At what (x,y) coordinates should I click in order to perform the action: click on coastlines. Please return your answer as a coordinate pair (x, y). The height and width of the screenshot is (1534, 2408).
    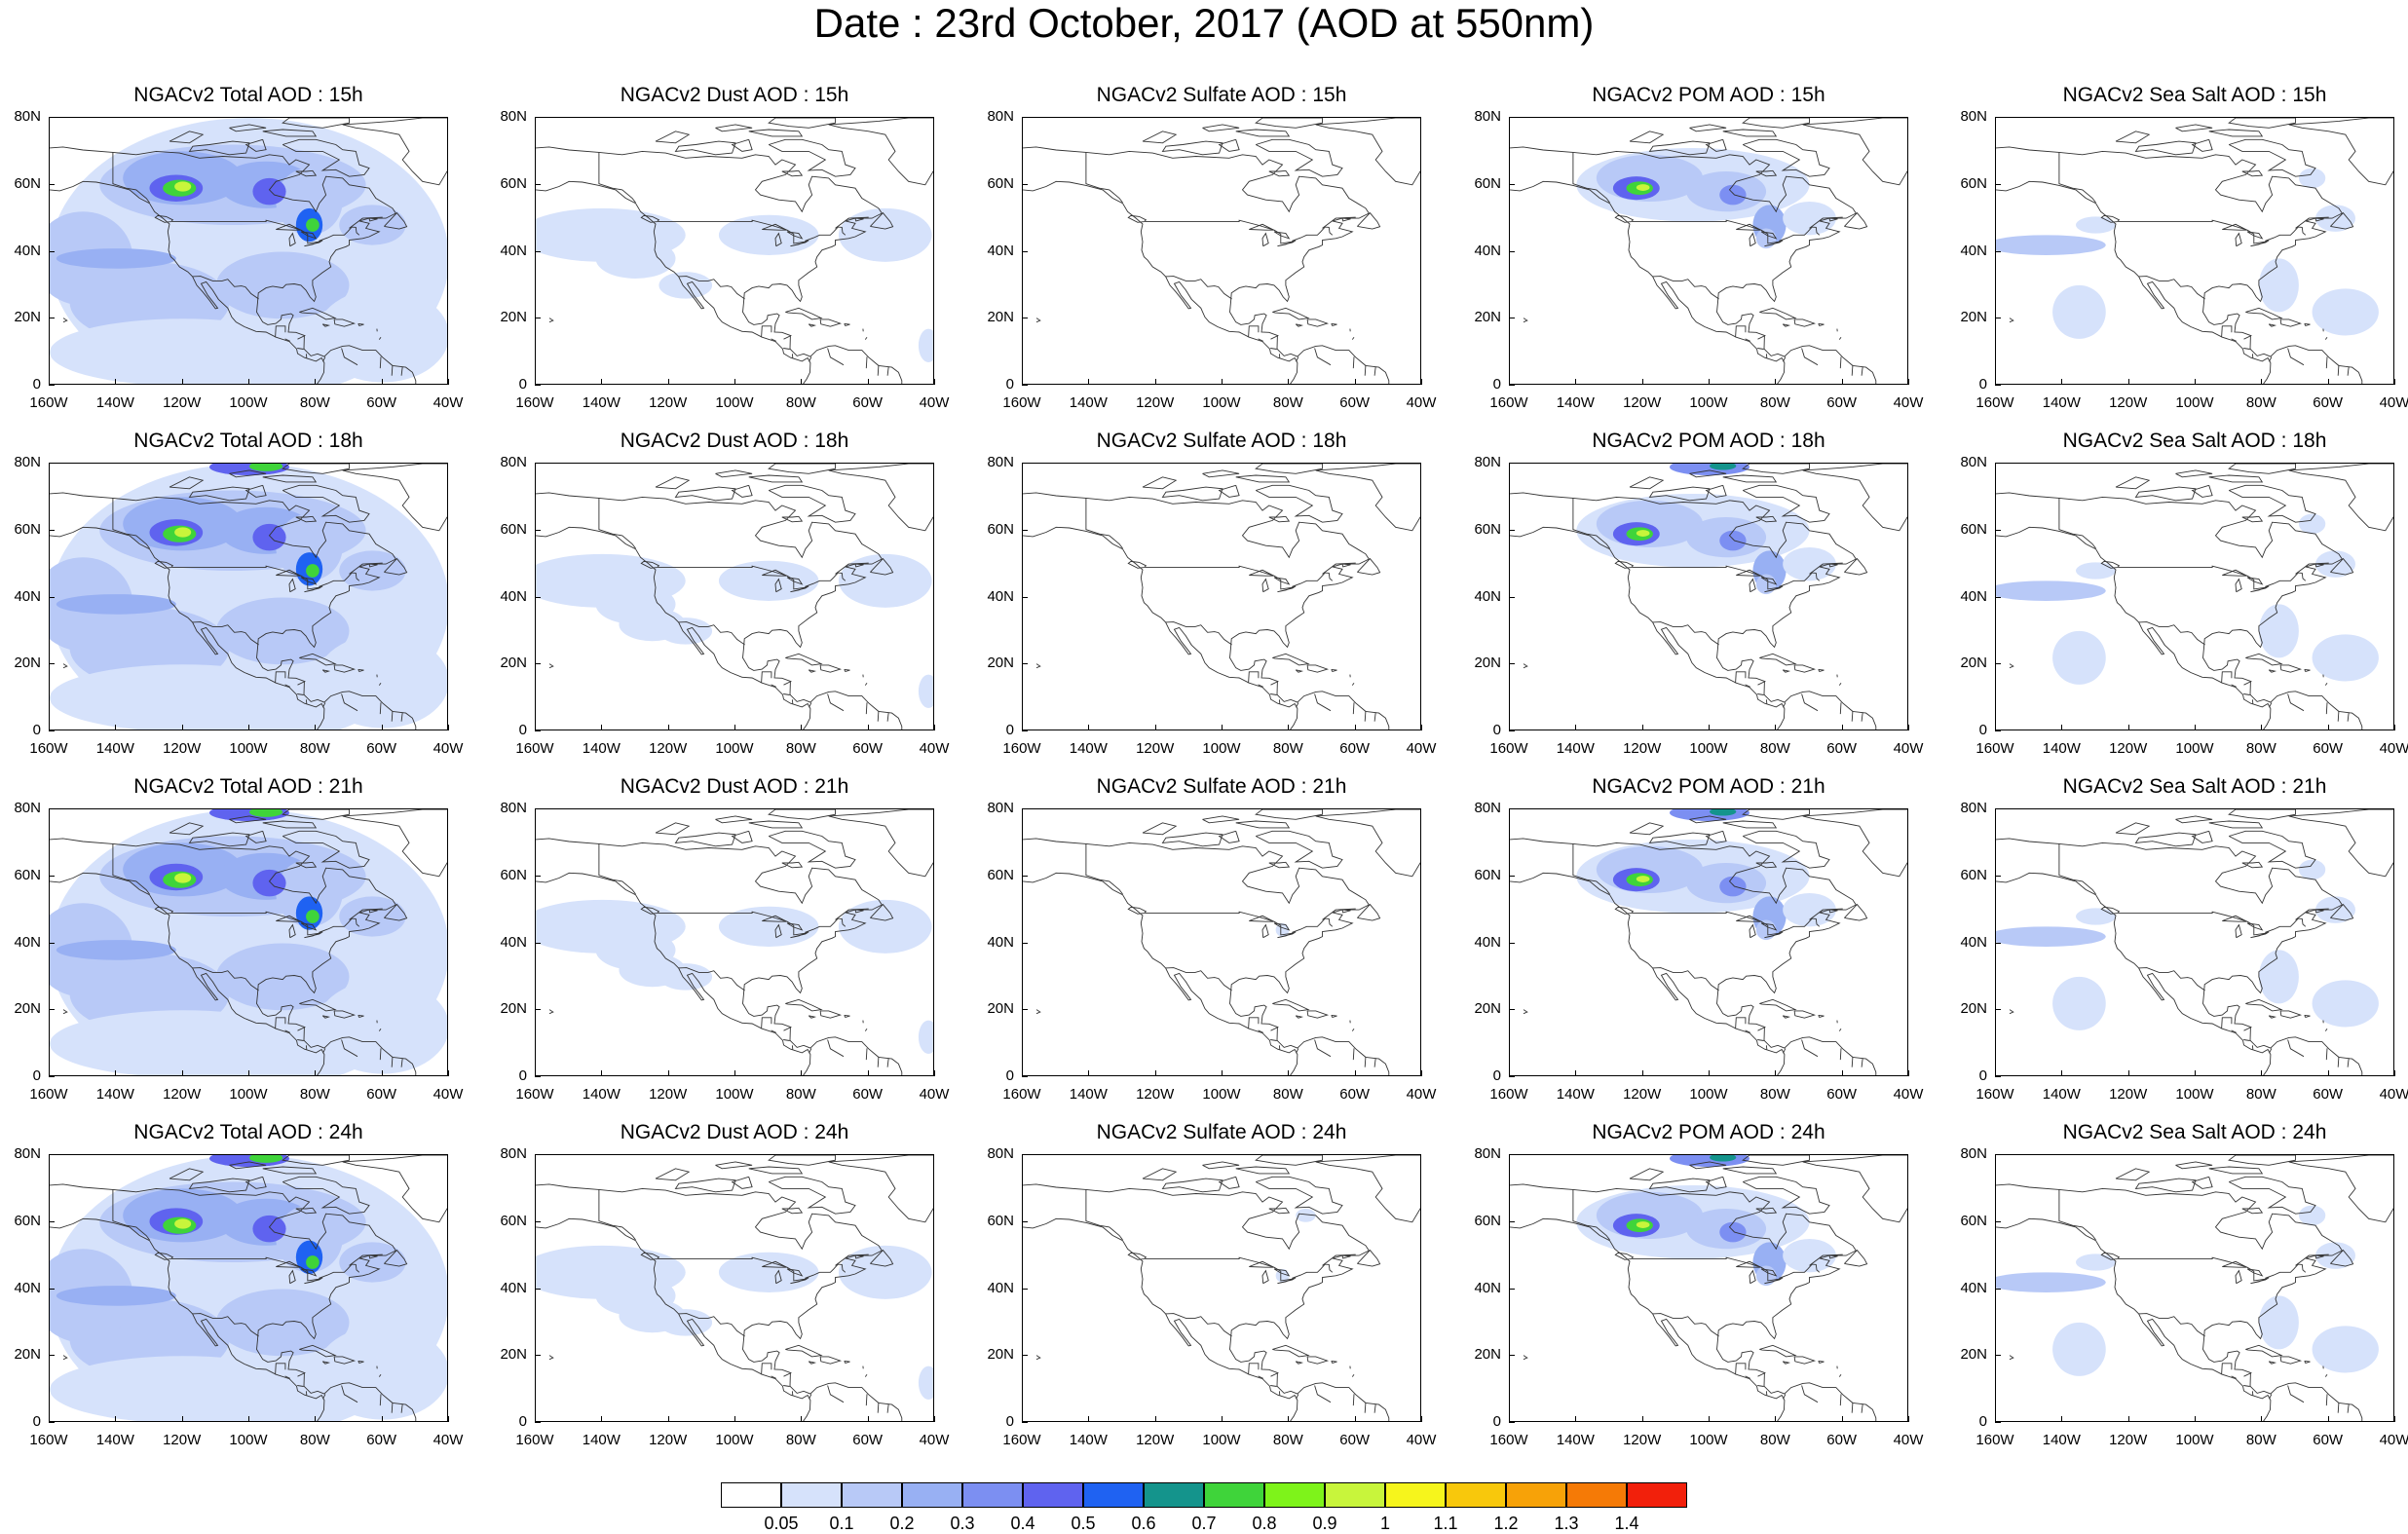
    Looking at the image, I should click on (1222, 251).